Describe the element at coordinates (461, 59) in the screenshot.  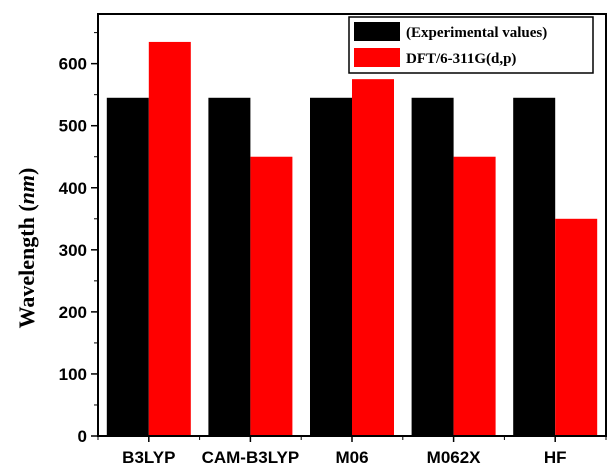
I see `legend-label-dft: DFT/6-311G(d,p)` at that location.